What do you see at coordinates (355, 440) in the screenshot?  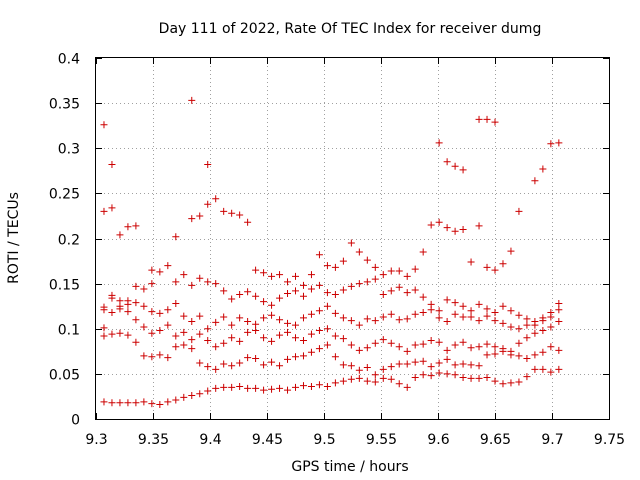 I see `x-tick-labels: 9.3 9.35 9.4 9.45 9.5 9.55 9.6 9.65 9.7 9.75` at bounding box center [355, 440].